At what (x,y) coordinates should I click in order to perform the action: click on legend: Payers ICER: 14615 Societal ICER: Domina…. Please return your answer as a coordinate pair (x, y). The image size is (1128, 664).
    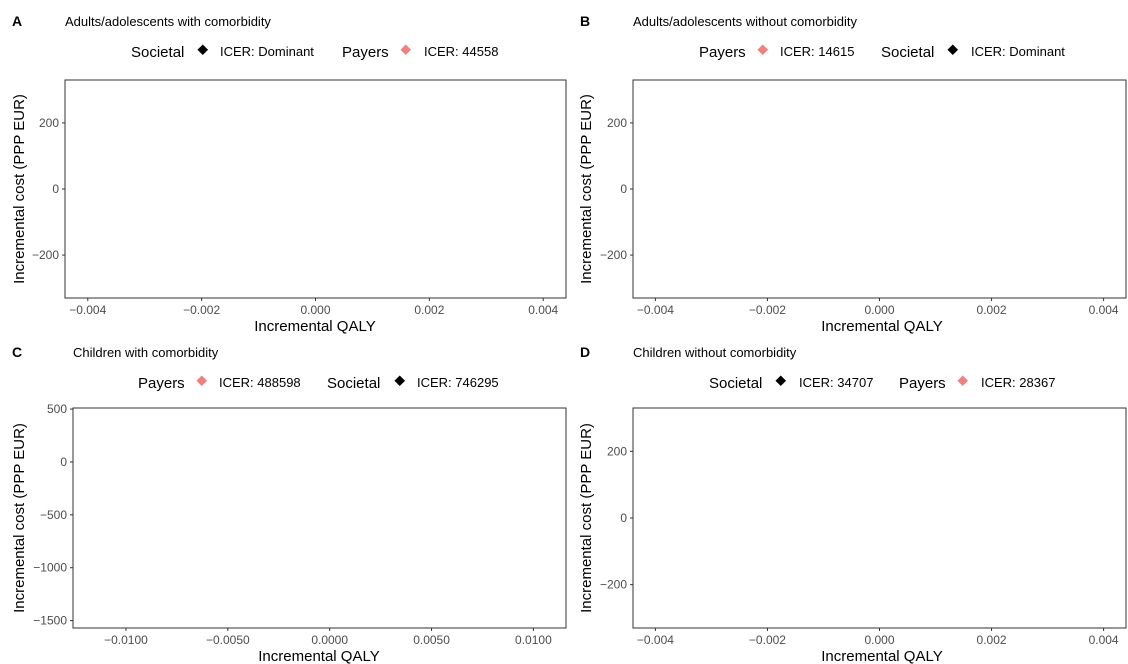
    Looking at the image, I should click on (882, 52).